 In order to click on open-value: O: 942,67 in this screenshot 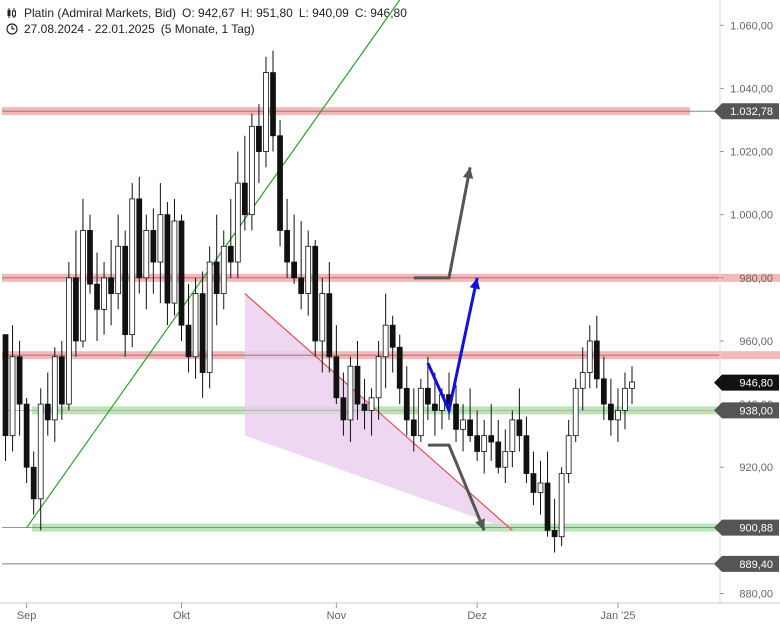, I will do `click(208, 13)`.